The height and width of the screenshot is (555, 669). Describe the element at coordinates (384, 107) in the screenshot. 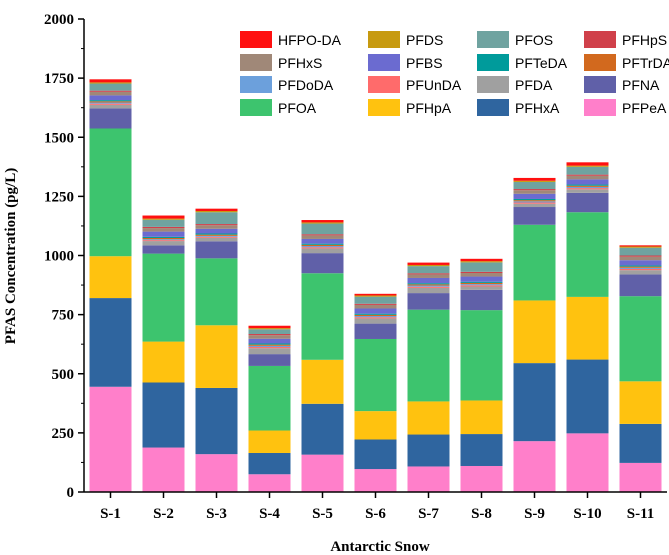

I see `legend-swatch-pfhpa` at that location.